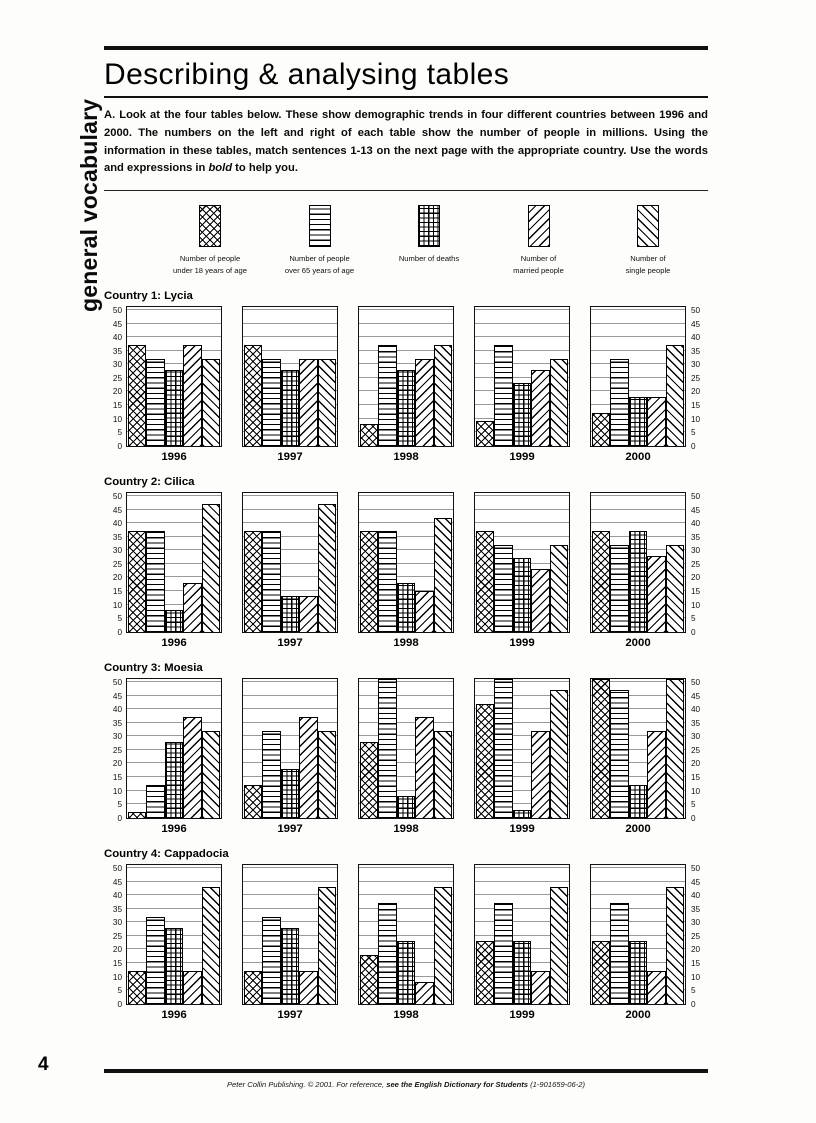 The image size is (816, 1123). I want to click on legend-item: Number of people over 65 years of age, so click(320, 241).